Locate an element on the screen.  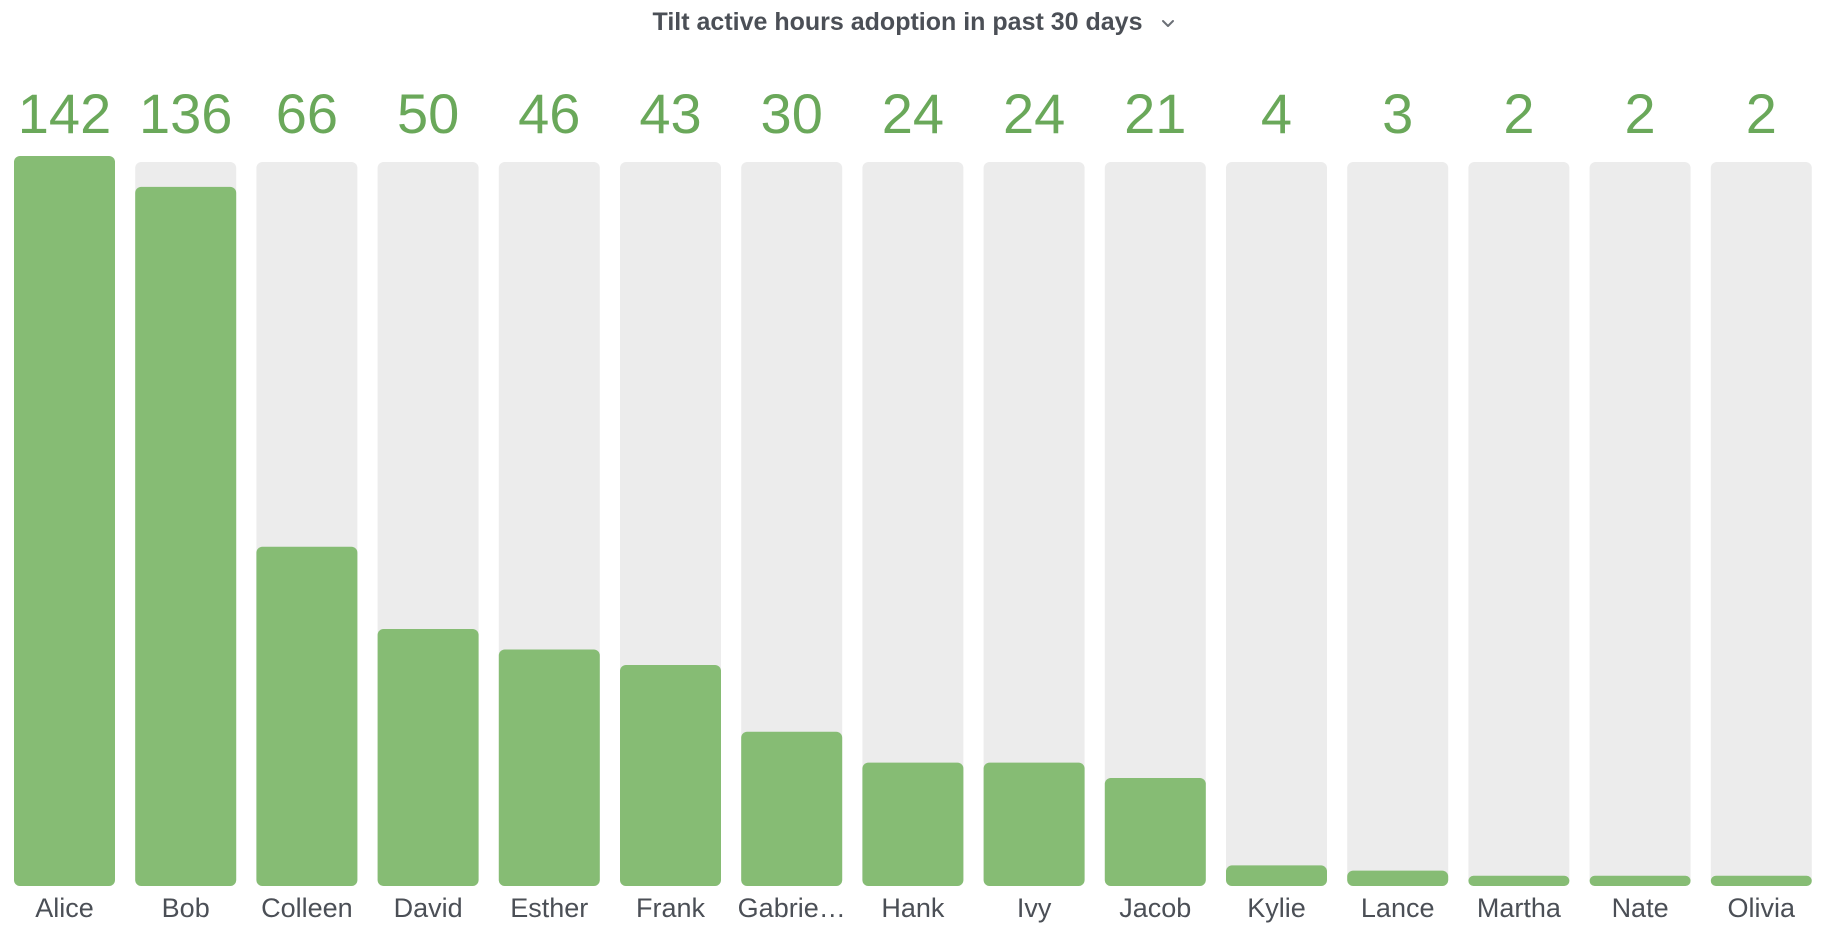
value-label-nate: 2 is located at coordinates (1640, 113).